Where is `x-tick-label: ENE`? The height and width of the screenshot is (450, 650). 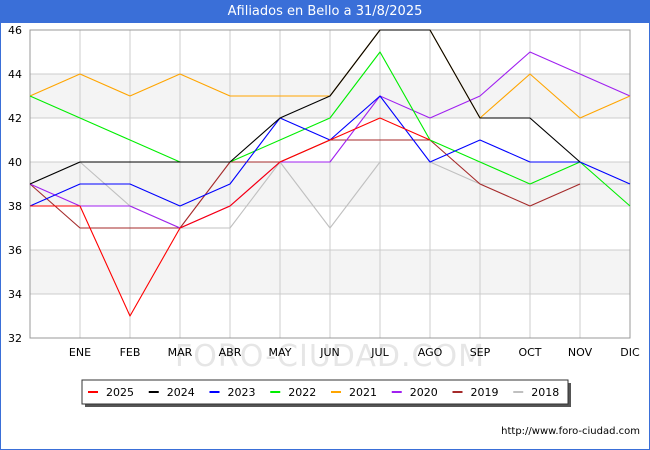 x-tick-label: ENE is located at coordinates (80, 352).